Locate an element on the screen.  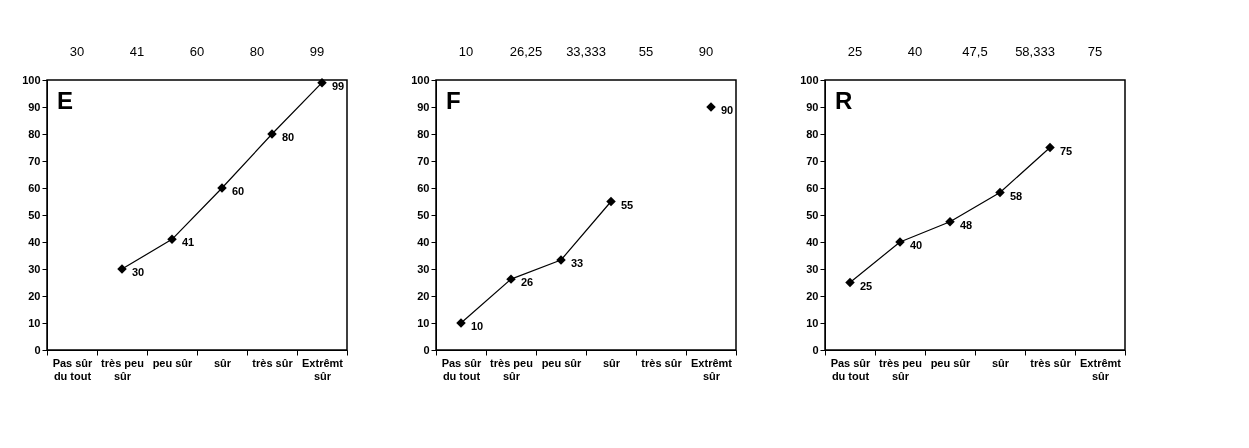
text: 80 is located at coordinates (257, 51).